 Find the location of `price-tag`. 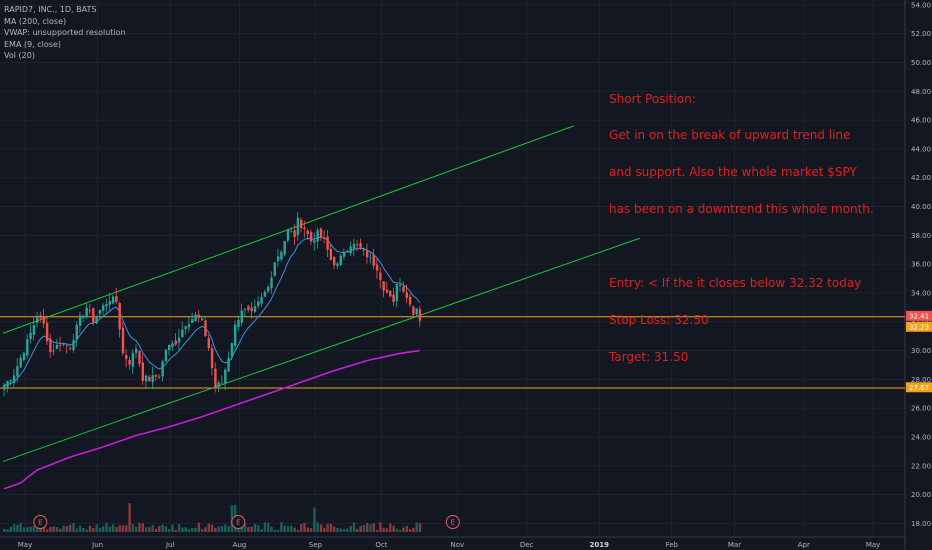

price-tag is located at coordinates (919, 315).